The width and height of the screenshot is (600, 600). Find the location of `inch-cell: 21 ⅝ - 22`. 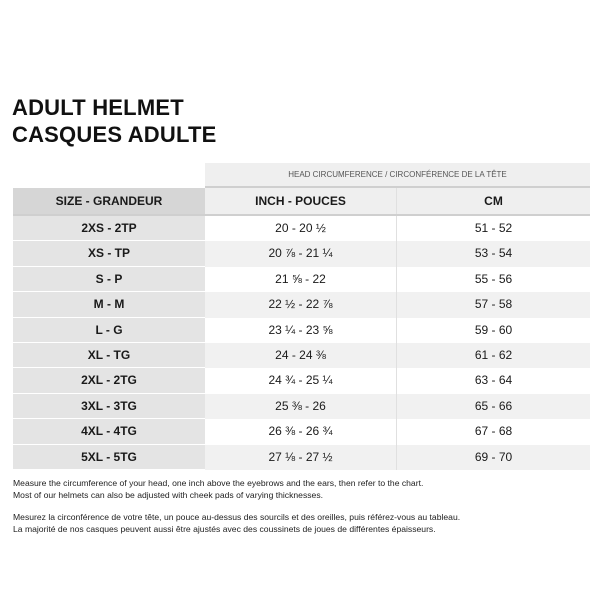

inch-cell: 21 ⅝ - 22 is located at coordinates (301, 279).